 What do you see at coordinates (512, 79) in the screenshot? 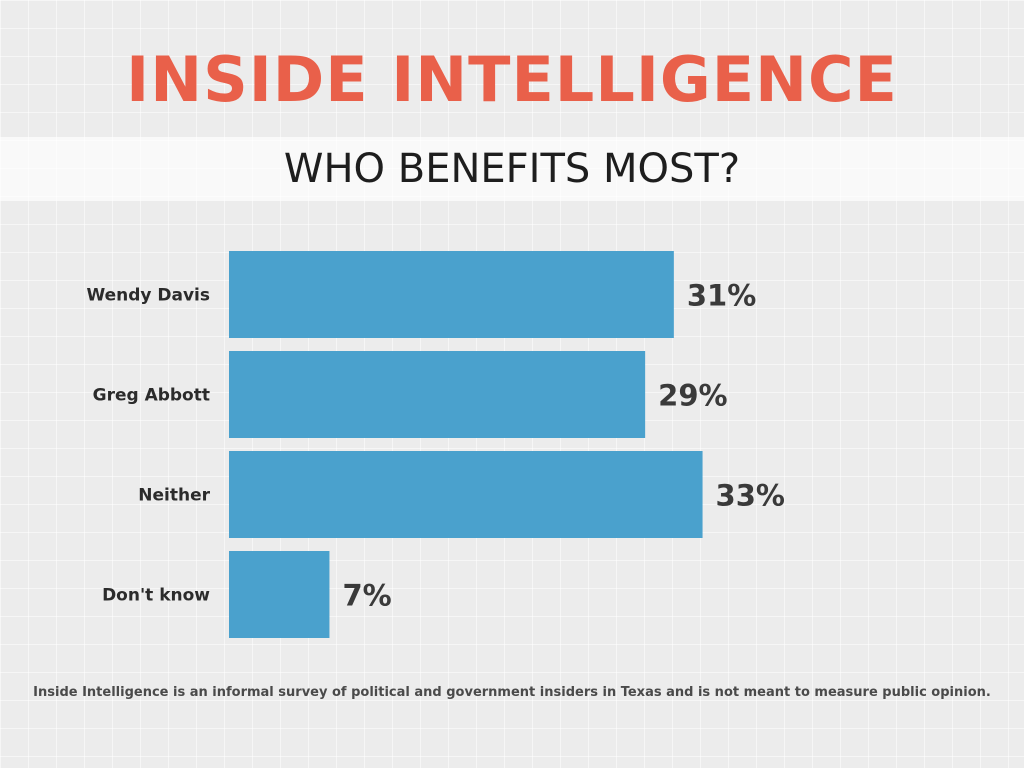
I see `page-title: INSIDE INTELLIGENCE` at bounding box center [512, 79].